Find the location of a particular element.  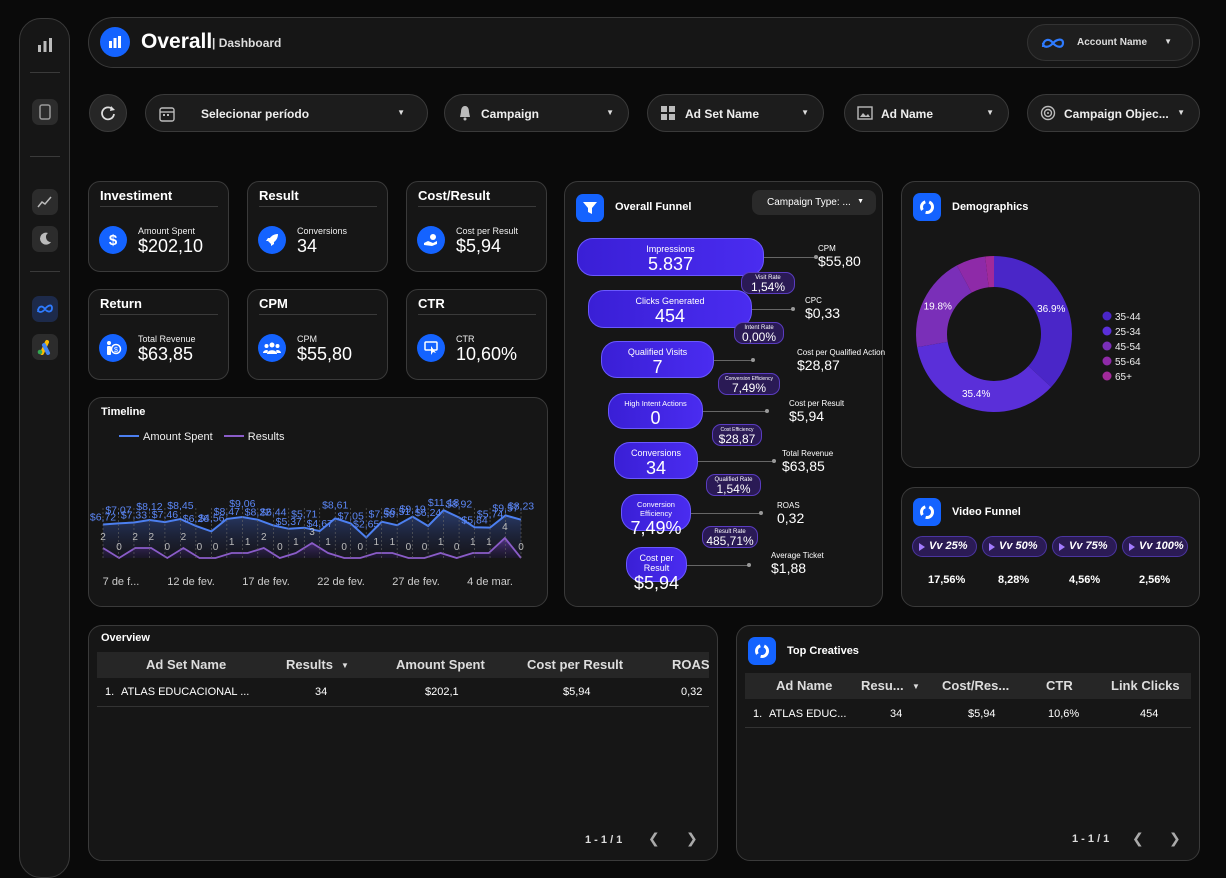

kpi-value: 34 is located at coordinates (307, 246).